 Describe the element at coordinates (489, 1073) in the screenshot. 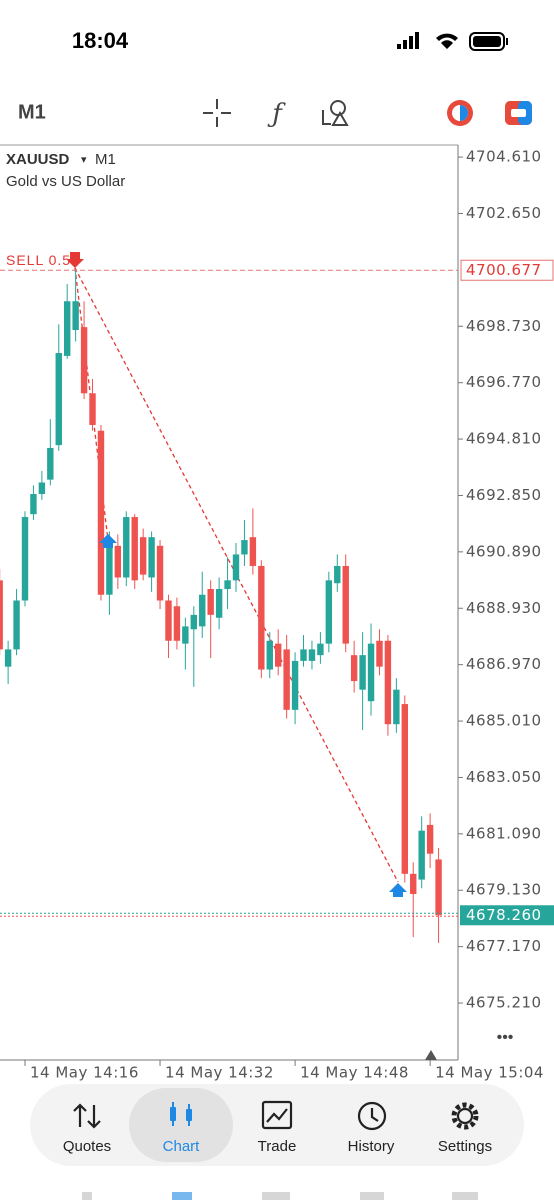

I see `x-tick-label: 14 May 15:04` at that location.